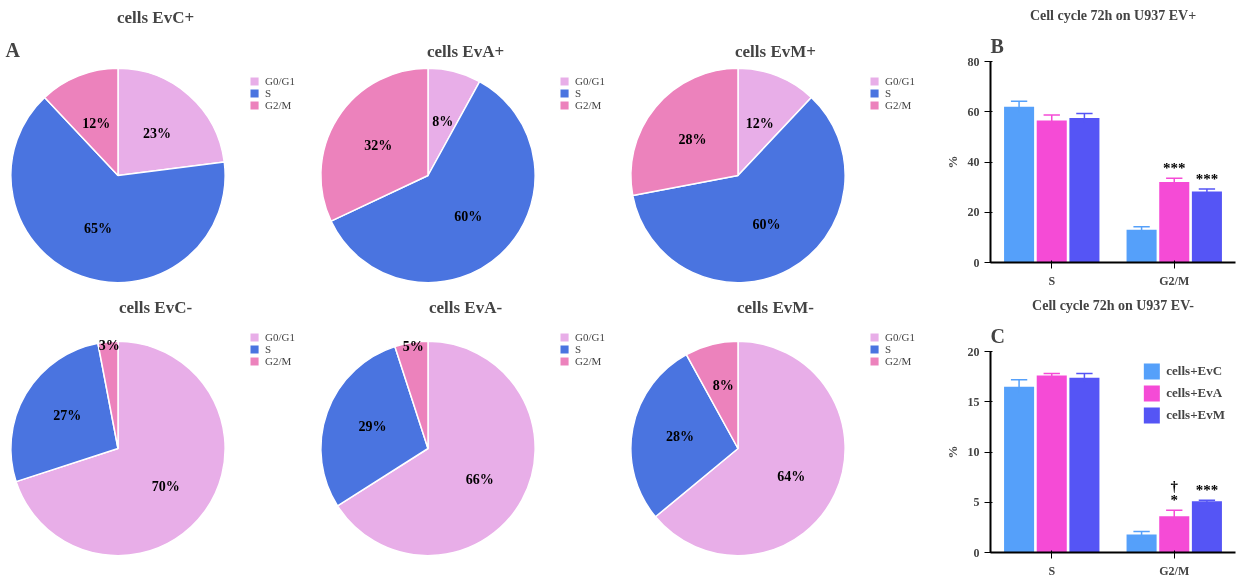 This screenshot has width=1250, height=584. Describe the element at coordinates (155, 17) in the screenshot. I see `chart-title: cells EvC+` at that location.